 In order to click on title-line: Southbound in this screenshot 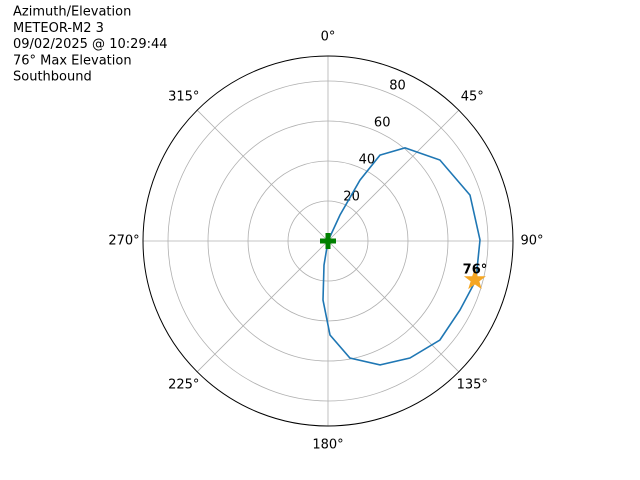, I will do `click(52, 77)`.